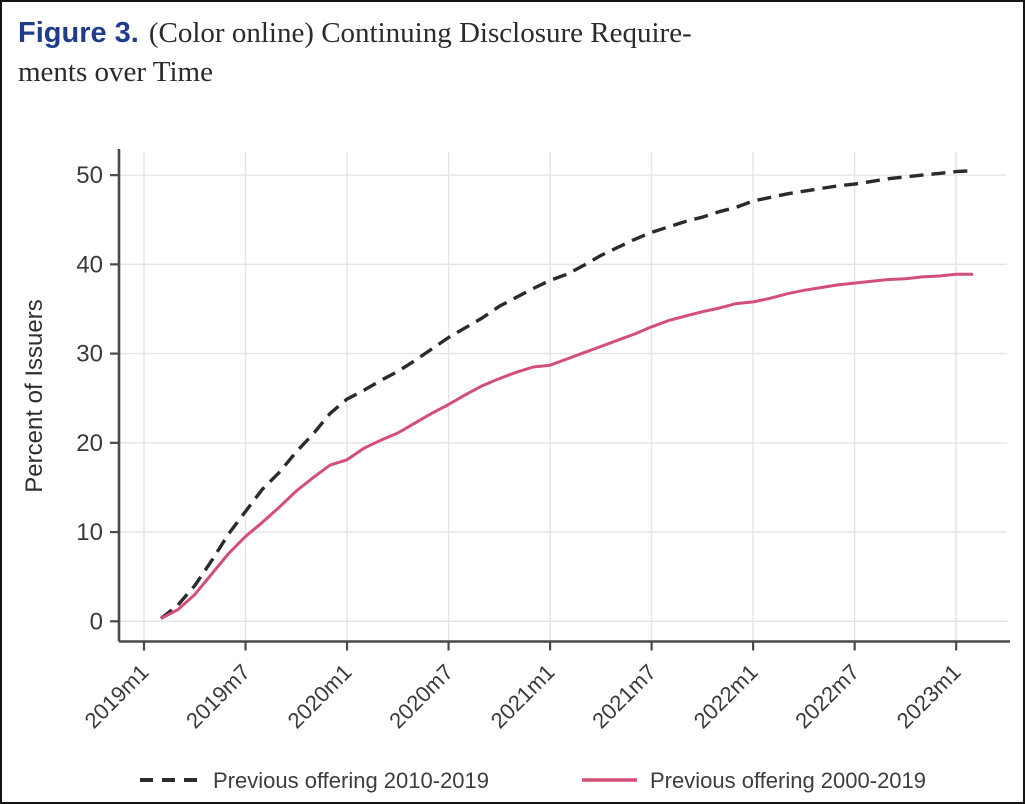 The height and width of the screenshot is (804, 1025). Describe the element at coordinates (624, 696) in the screenshot. I see `x-tick-label: 2021m7` at that location.